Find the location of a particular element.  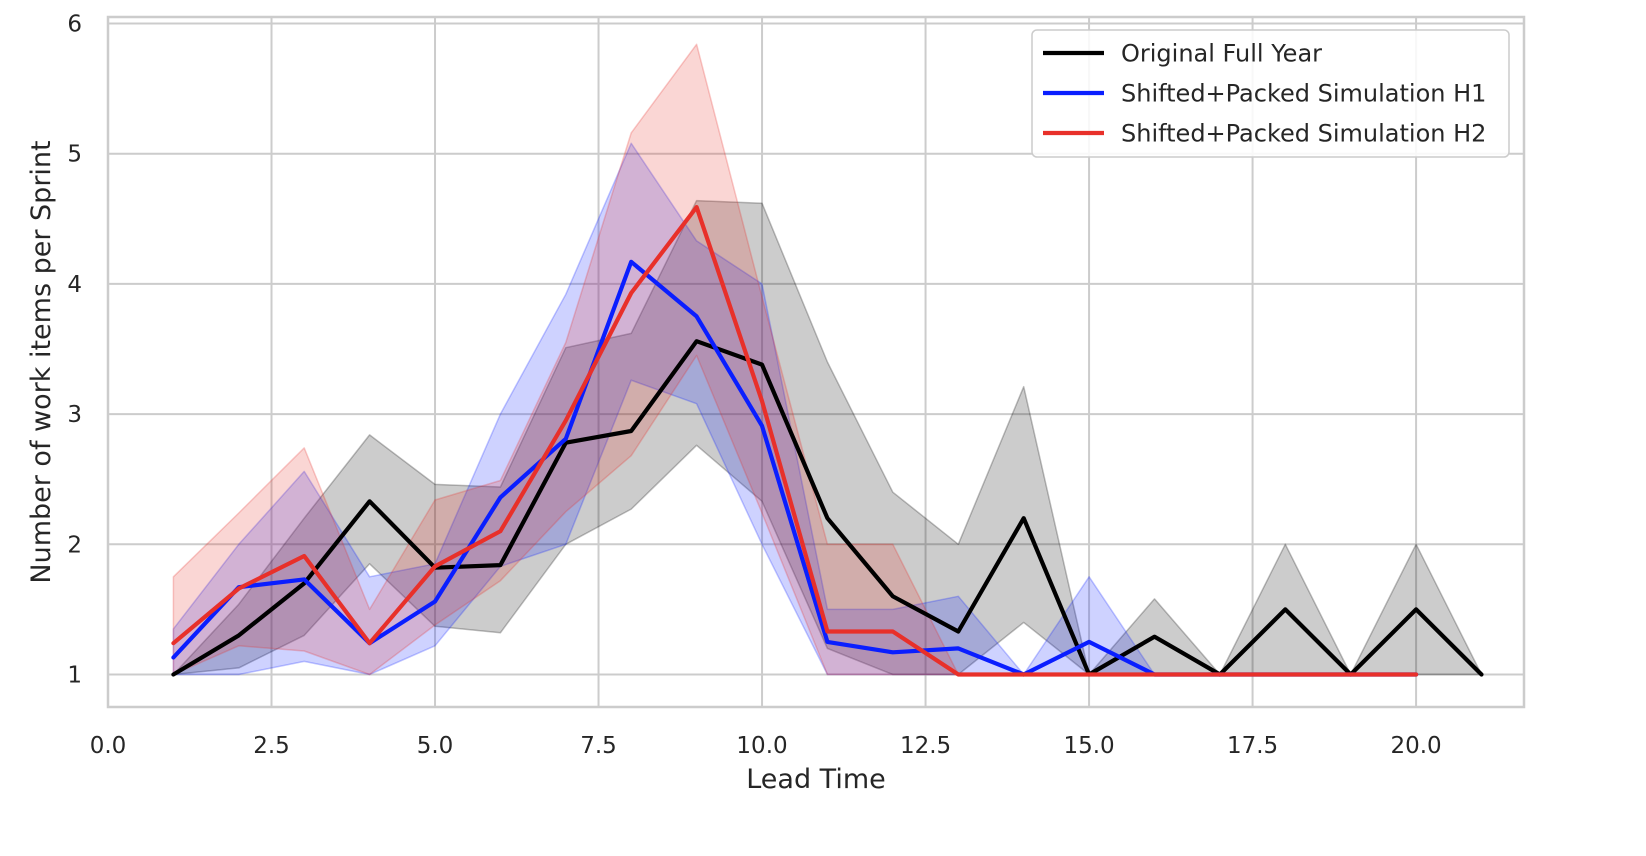

x-tick-label: 17.5 is located at coordinates (1252, 746).